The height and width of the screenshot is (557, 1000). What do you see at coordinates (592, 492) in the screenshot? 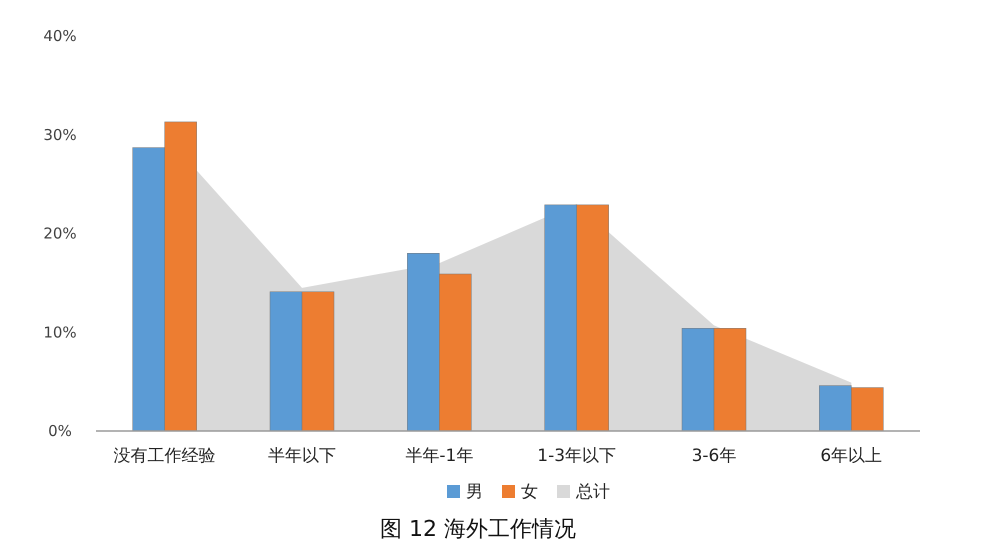
I see `legend-label: 总计` at bounding box center [592, 492].